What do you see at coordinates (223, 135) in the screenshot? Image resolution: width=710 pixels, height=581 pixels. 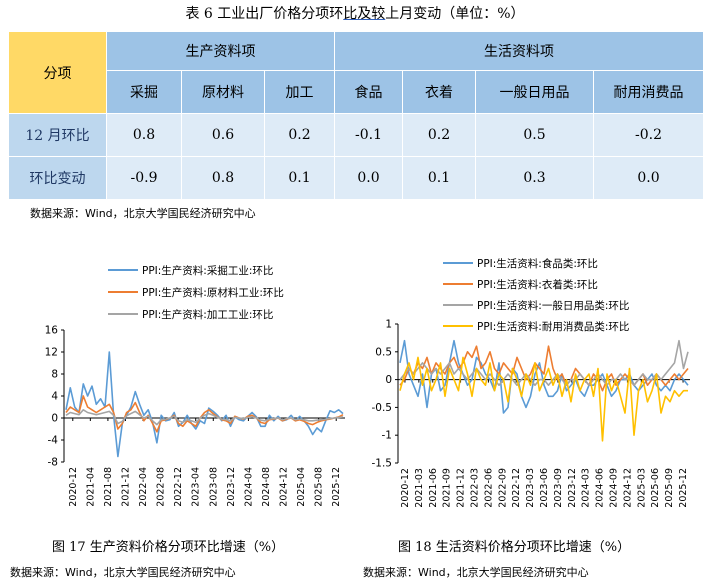 I see `table-cell: 0.6` at bounding box center [223, 135].